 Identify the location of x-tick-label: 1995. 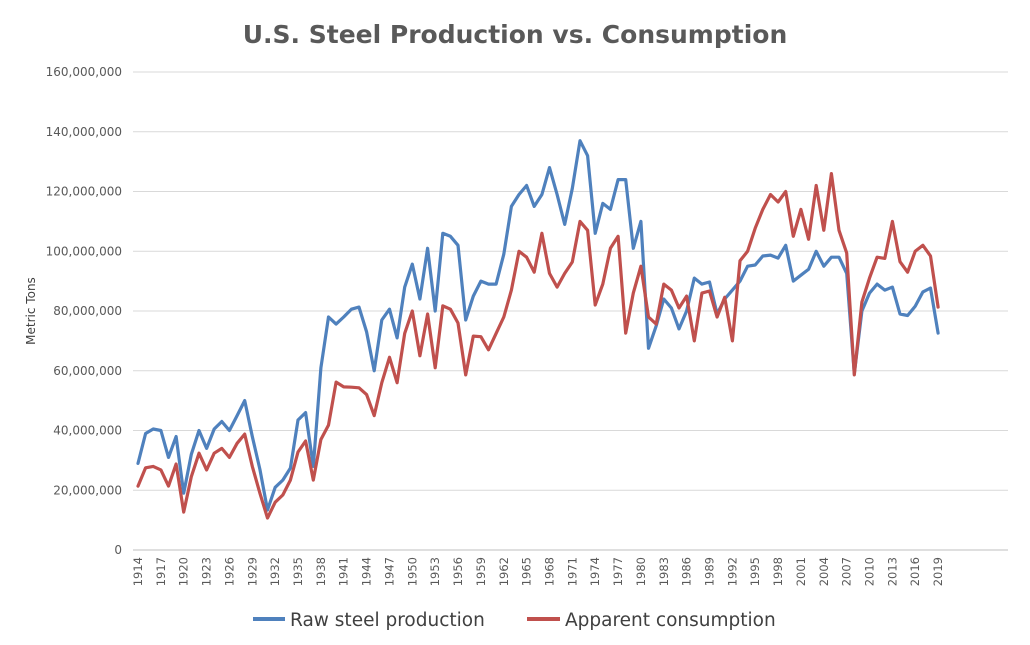
(755, 571).